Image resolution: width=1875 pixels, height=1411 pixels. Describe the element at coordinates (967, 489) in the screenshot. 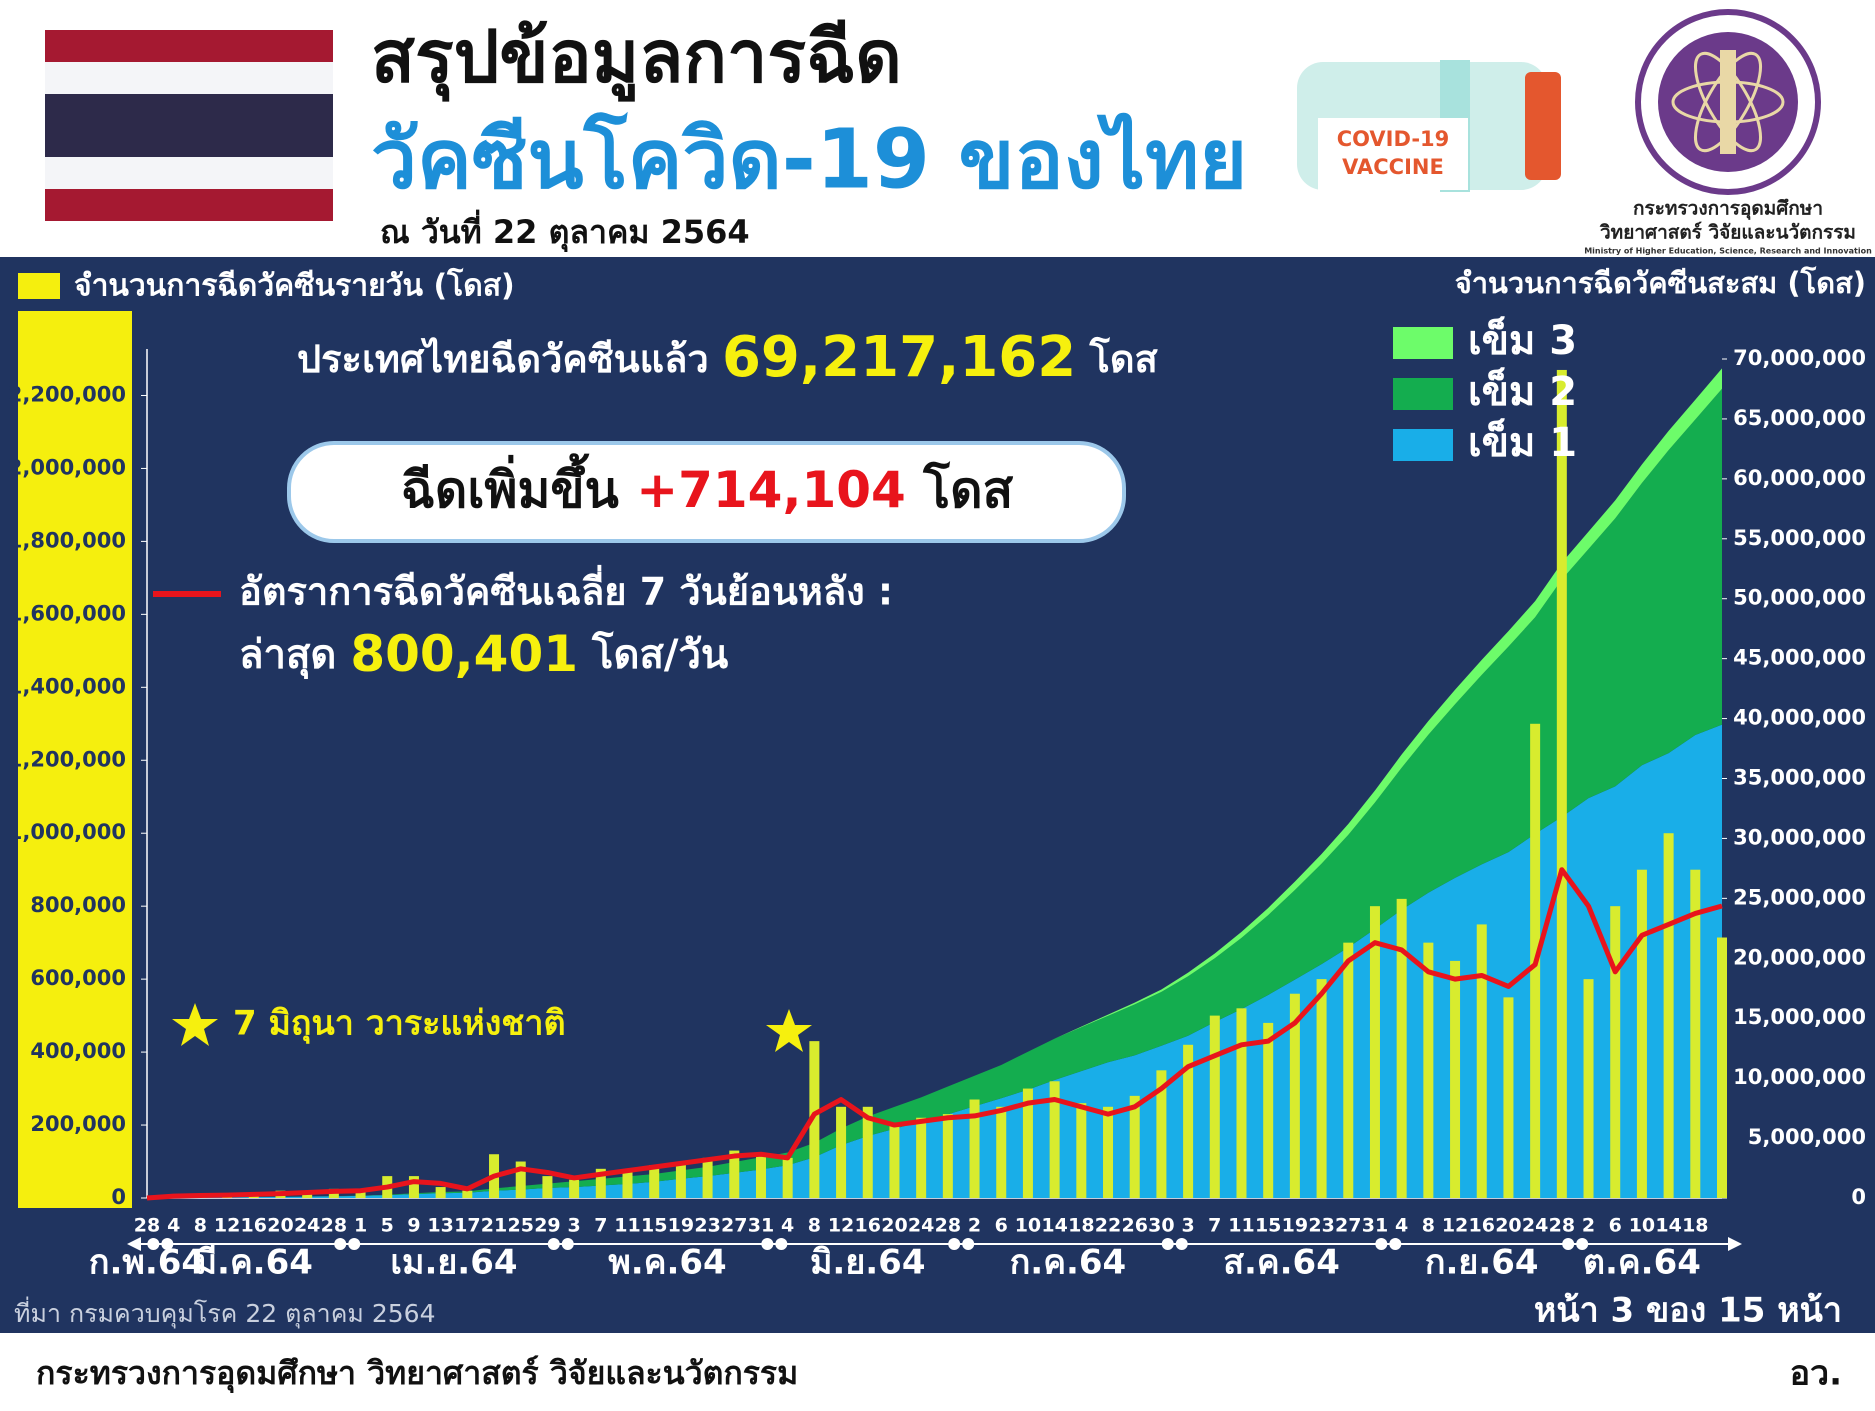

I see `increase-unit: โดส` at that location.